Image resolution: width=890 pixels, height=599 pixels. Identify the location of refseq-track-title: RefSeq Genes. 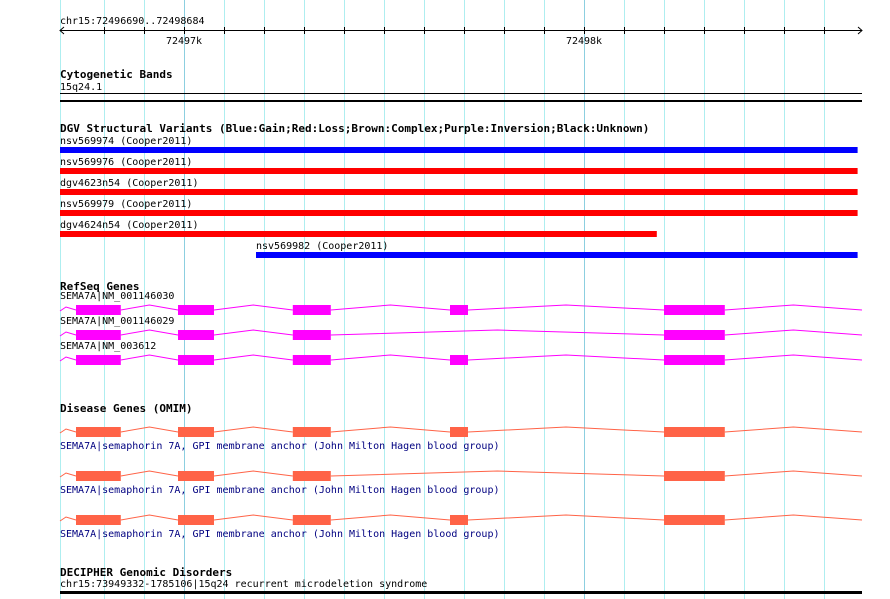
(99, 286).